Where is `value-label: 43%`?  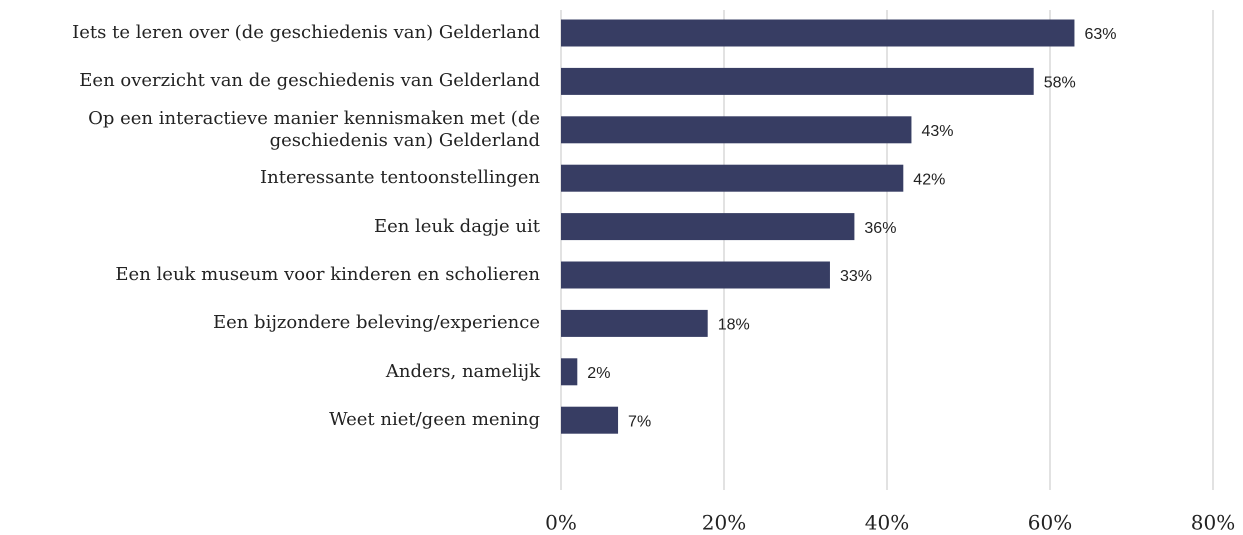
value-label: 43% is located at coordinates (937, 131).